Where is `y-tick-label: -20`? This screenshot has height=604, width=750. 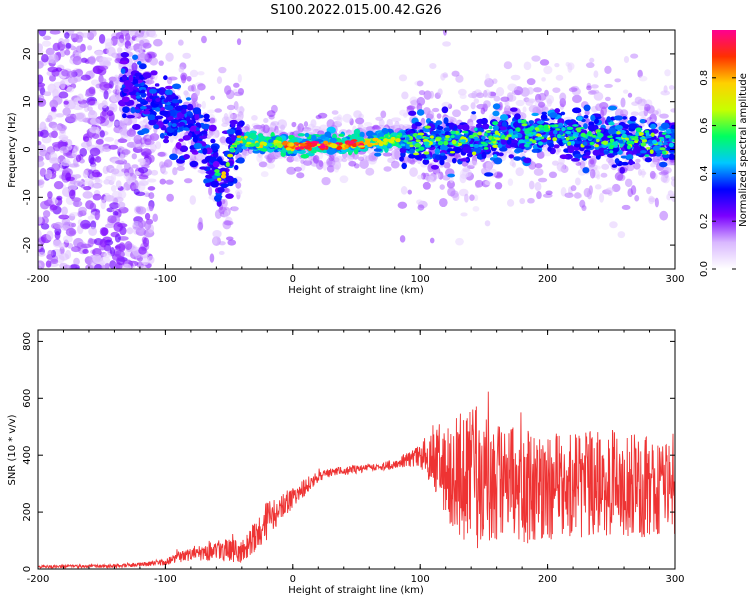 y-tick-label: -20 is located at coordinates (27, 245).